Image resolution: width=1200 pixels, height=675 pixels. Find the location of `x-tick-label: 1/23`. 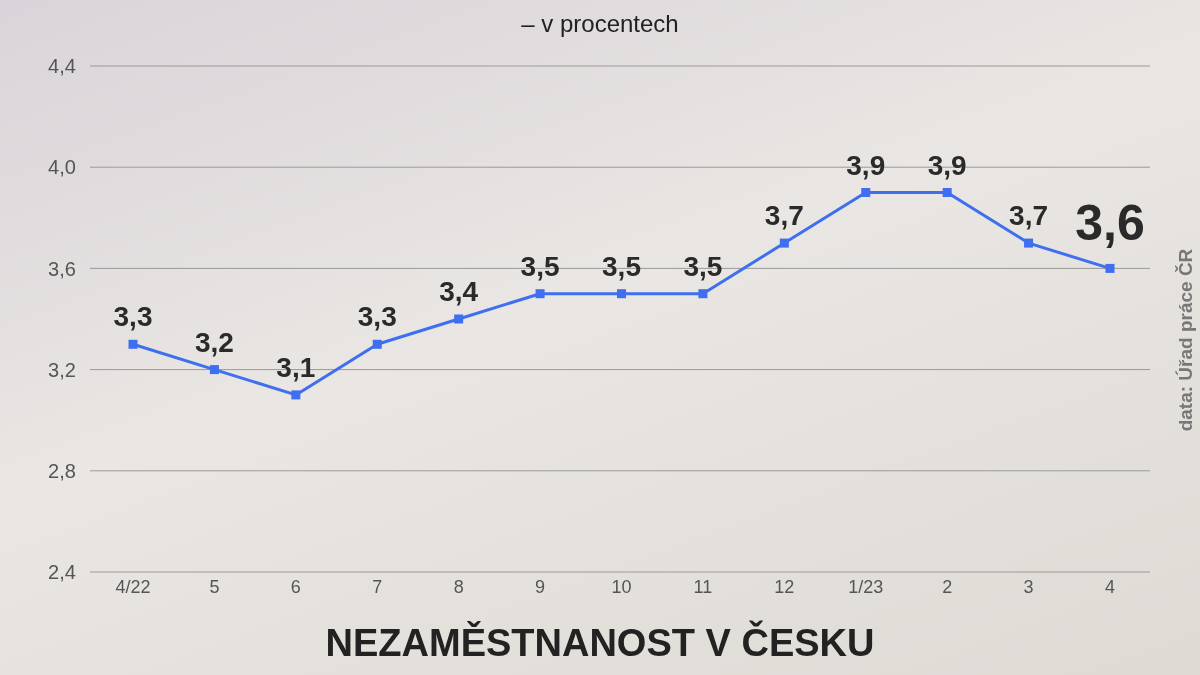

x-tick-label: 1/23 is located at coordinates (866, 586).